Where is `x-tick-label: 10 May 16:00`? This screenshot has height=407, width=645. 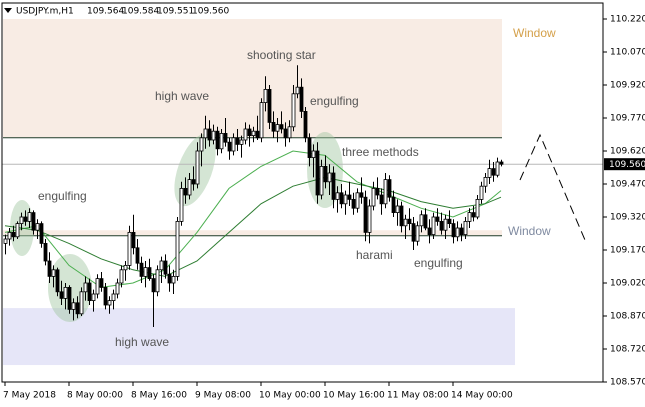 x-tick-label: 10 May 16:00 is located at coordinates (354, 396).